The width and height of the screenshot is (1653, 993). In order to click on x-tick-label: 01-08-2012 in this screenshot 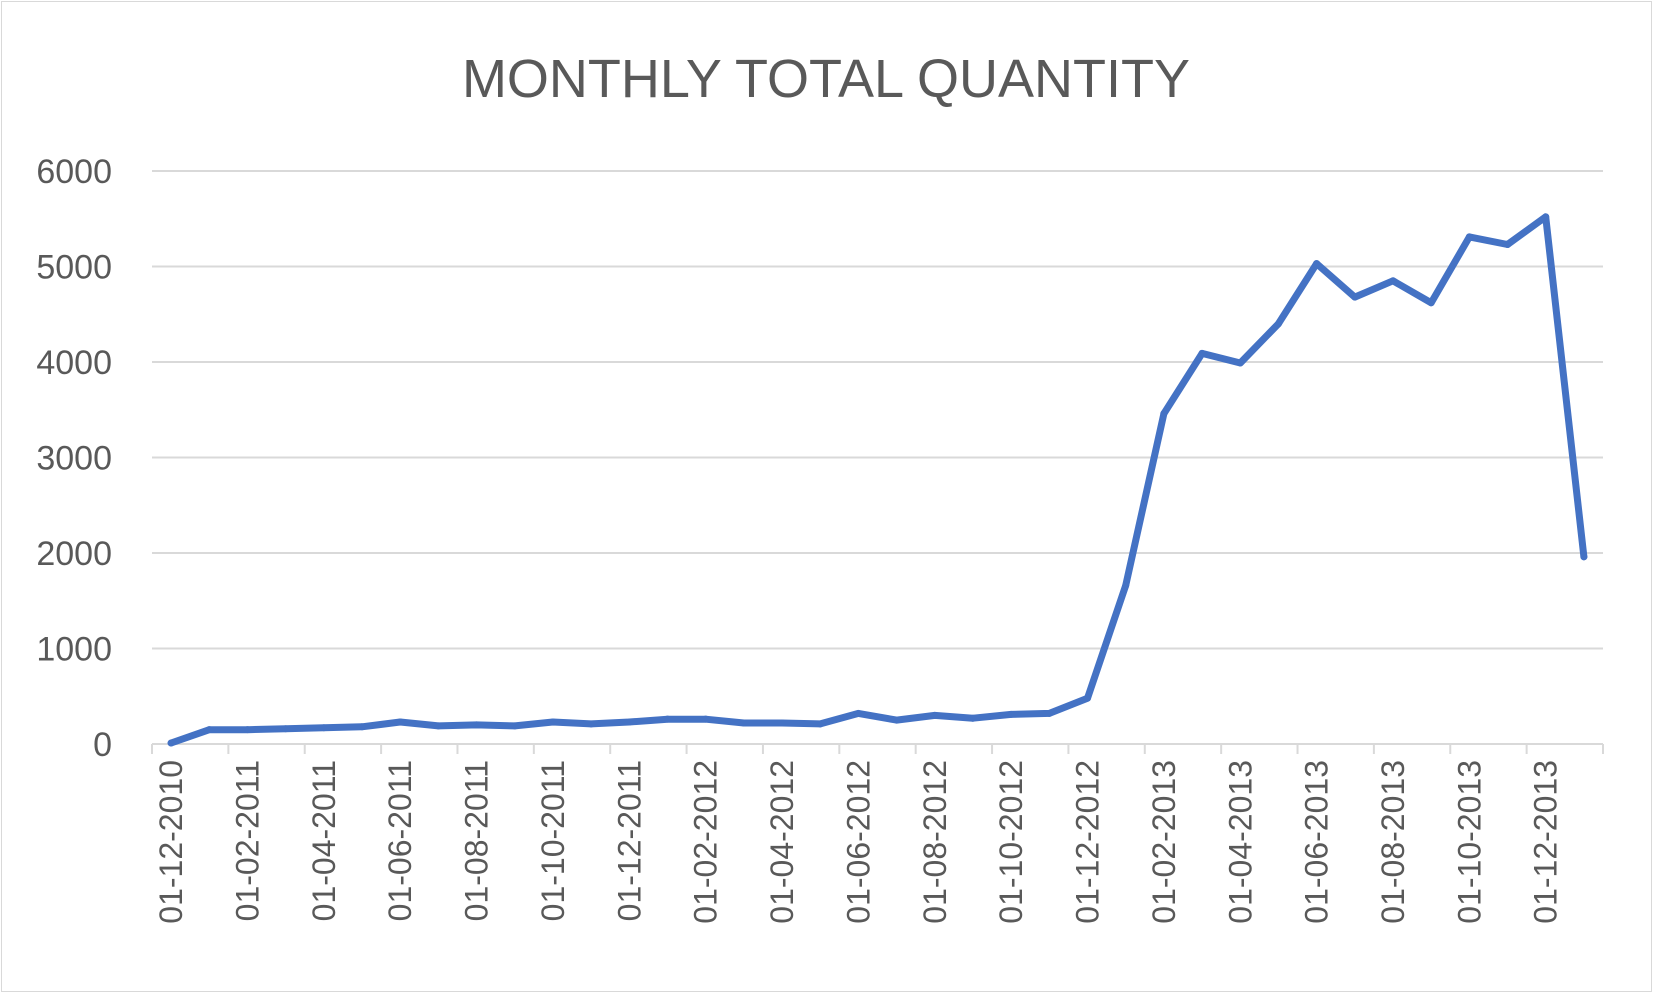, I will do `click(935, 842)`.